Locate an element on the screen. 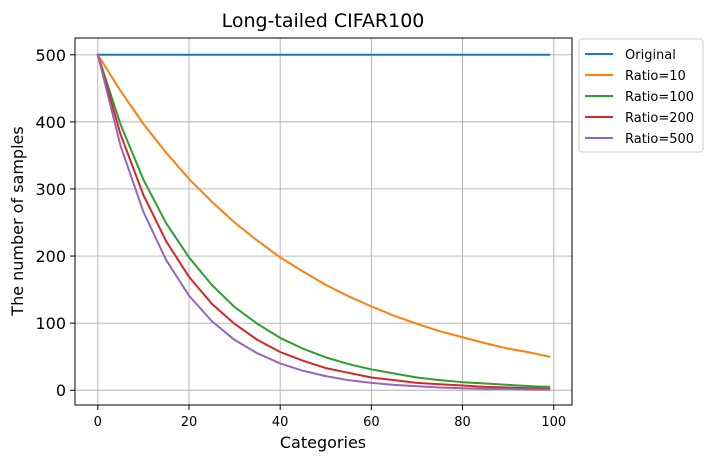  y-tick-label: 0 is located at coordinates (61, 390).